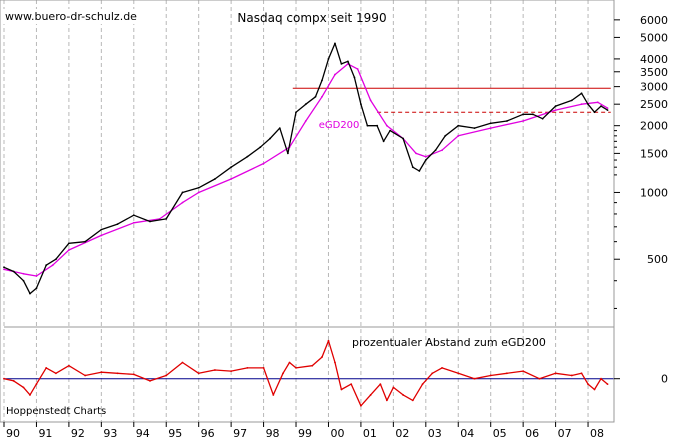  Describe the element at coordinates (654, 126) in the screenshot. I see `y-tick-label: 2000` at that location.